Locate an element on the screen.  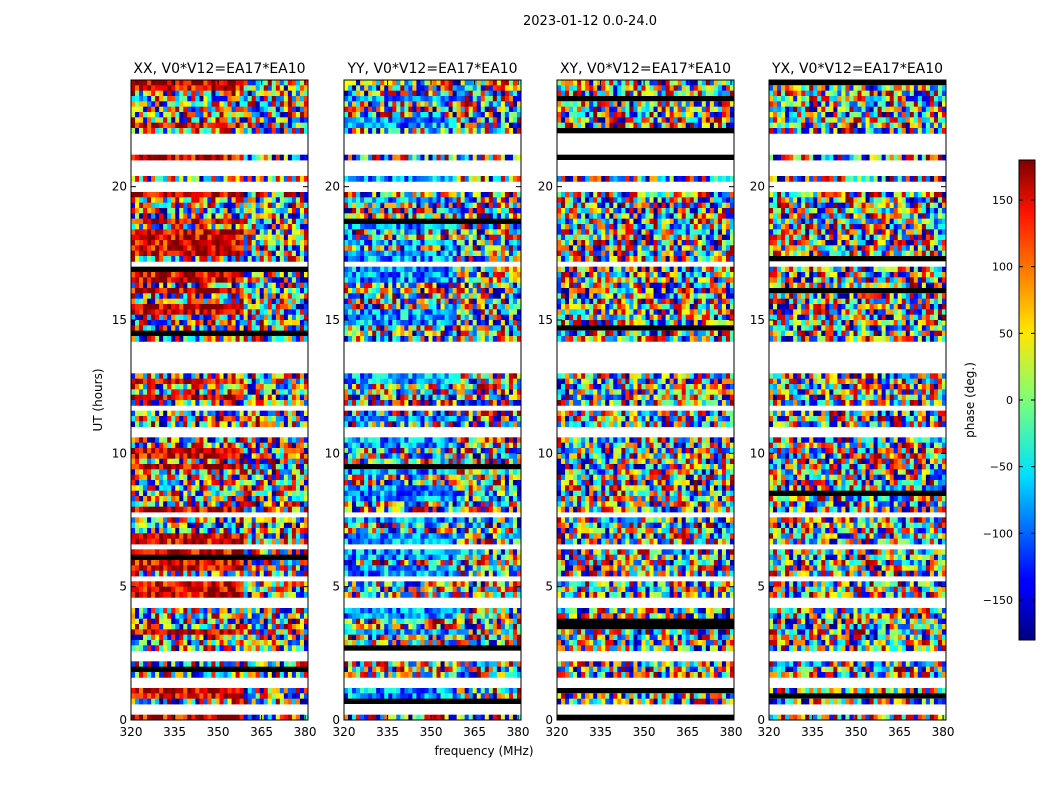
x-axis-label: frequency (MHz) is located at coordinates (483, 751).